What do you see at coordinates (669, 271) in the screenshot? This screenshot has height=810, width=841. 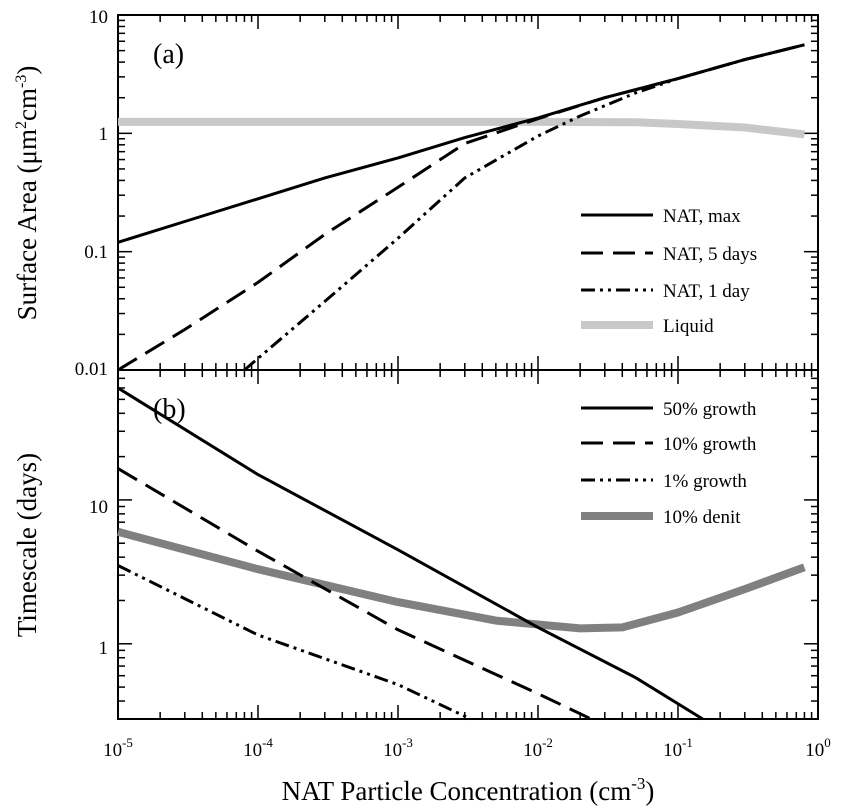 I see `legend-a: NAT, max NAT, 5 days NAT, 1 day Liquid` at bounding box center [669, 271].